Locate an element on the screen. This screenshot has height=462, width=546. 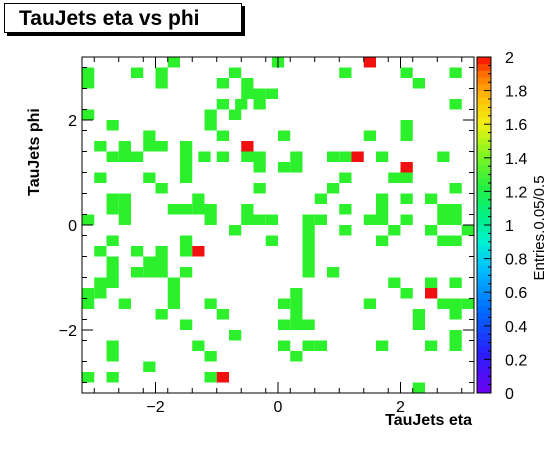
z-axis: 0 0.2 0.4 0.6 0.8 1 1.2 1.4 1.6 1.8 2 is located at coordinates (505, 226).